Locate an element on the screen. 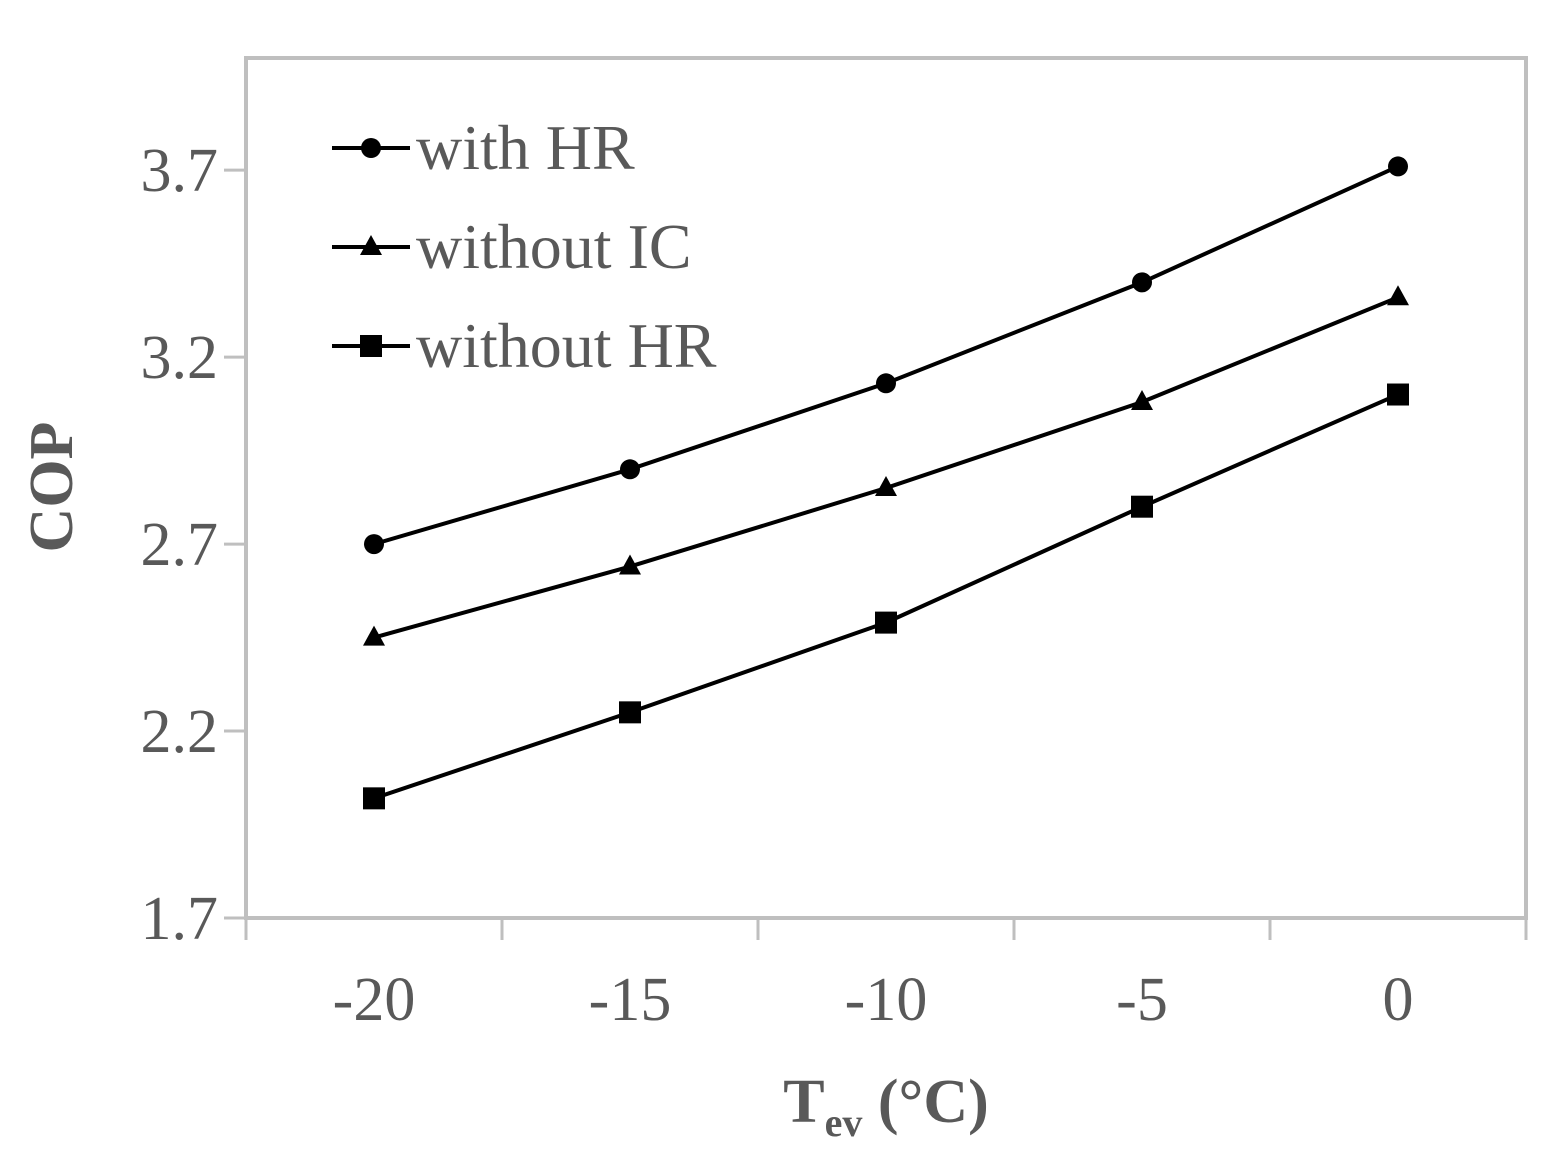 The width and height of the screenshot is (1563, 1160). legend-label: without HR is located at coordinates (566, 345).